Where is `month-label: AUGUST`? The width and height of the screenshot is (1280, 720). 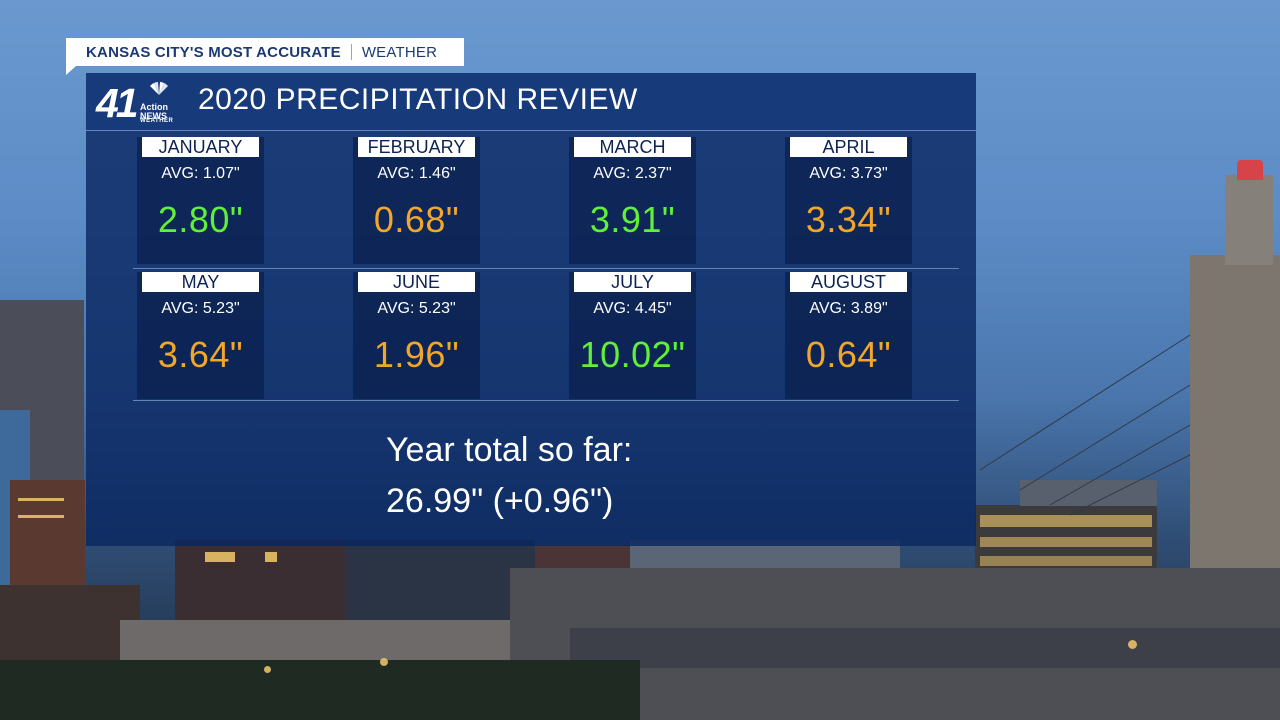
month-label: AUGUST is located at coordinates (848, 282).